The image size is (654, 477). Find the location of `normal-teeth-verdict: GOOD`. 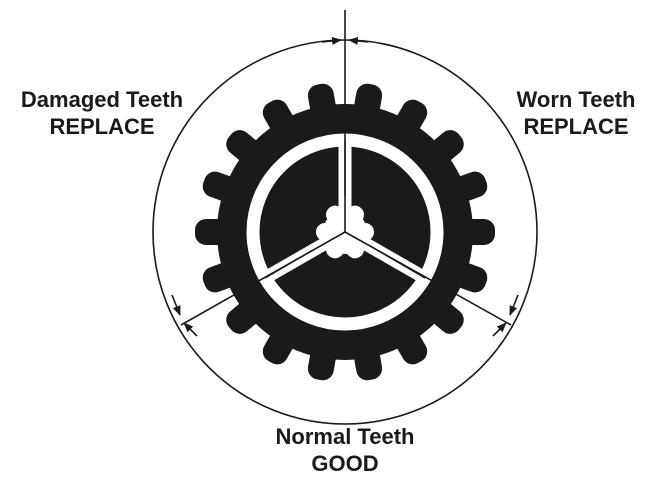

normal-teeth-verdict: GOOD is located at coordinates (345, 463).